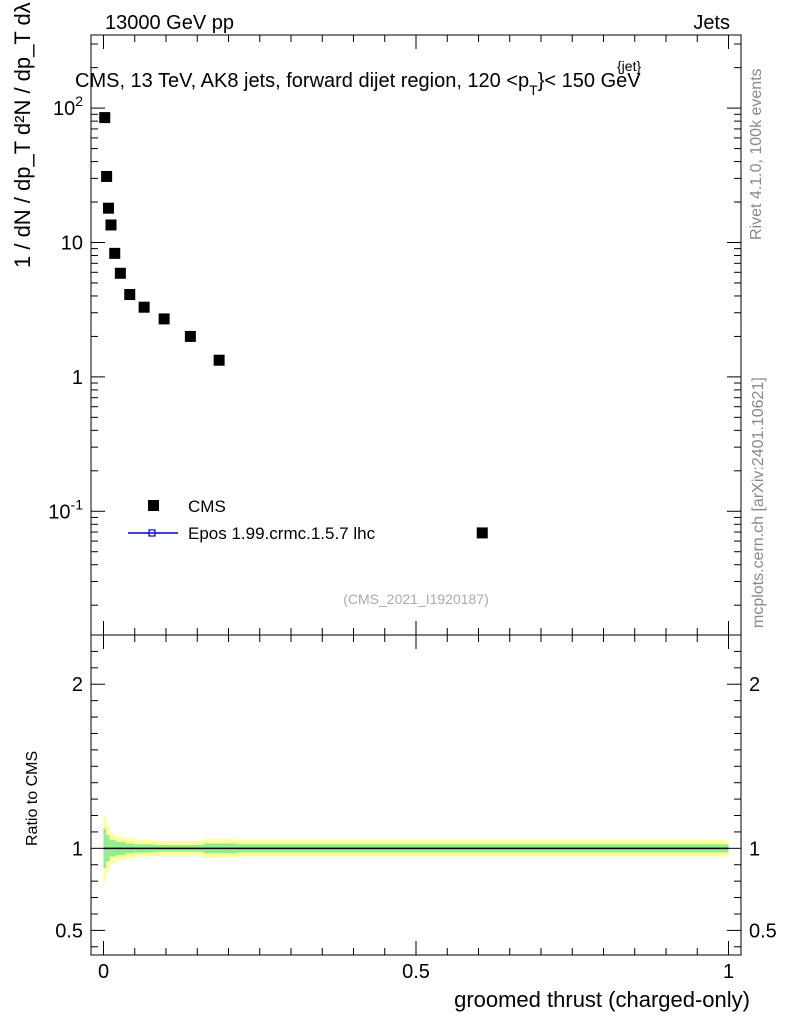 This screenshot has height=1024, width=786. I want to click on legend-data-label: CMS, so click(207, 506).